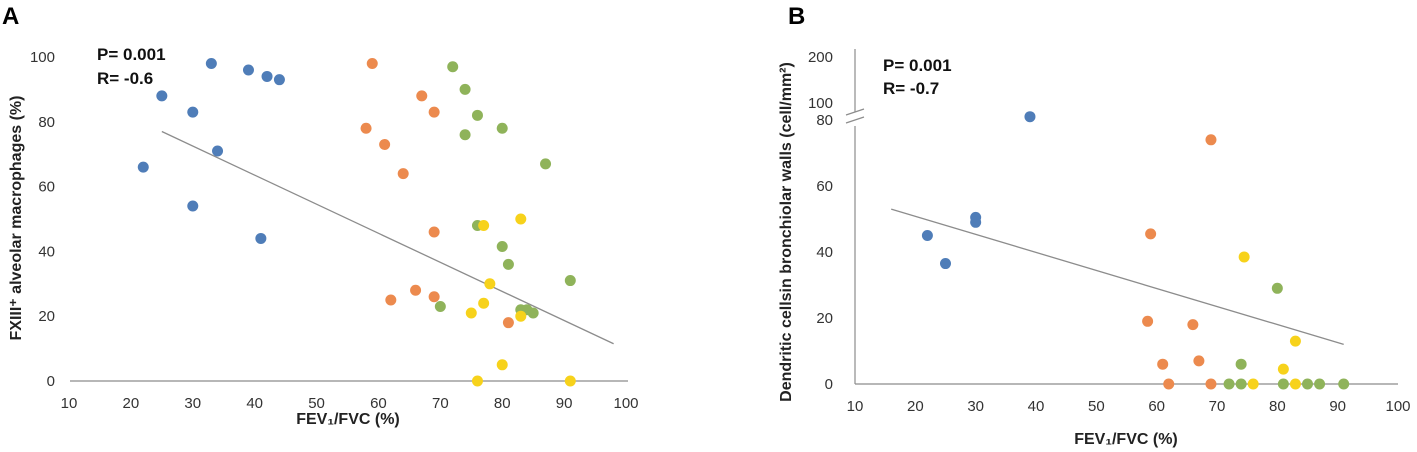 This screenshot has width=1417, height=452. I want to click on panel-a-y-label: FXIII⁺ alveolar macrophages (%), so click(16, 218).